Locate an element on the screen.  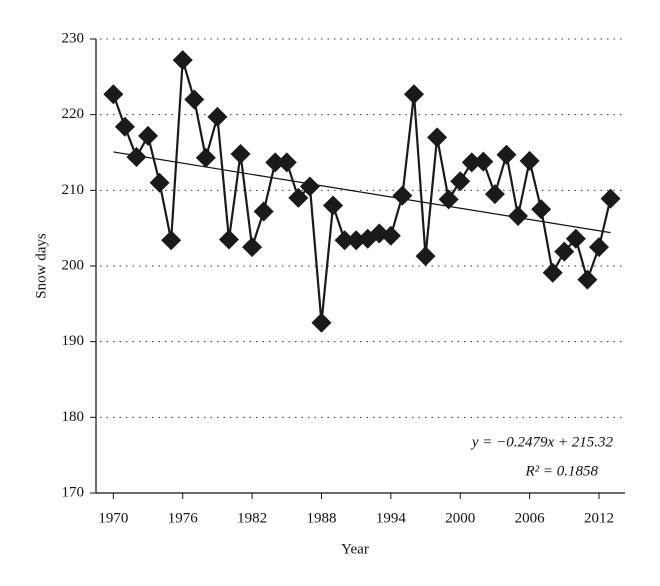
x-tick-label: 2000 is located at coordinates (460, 518).